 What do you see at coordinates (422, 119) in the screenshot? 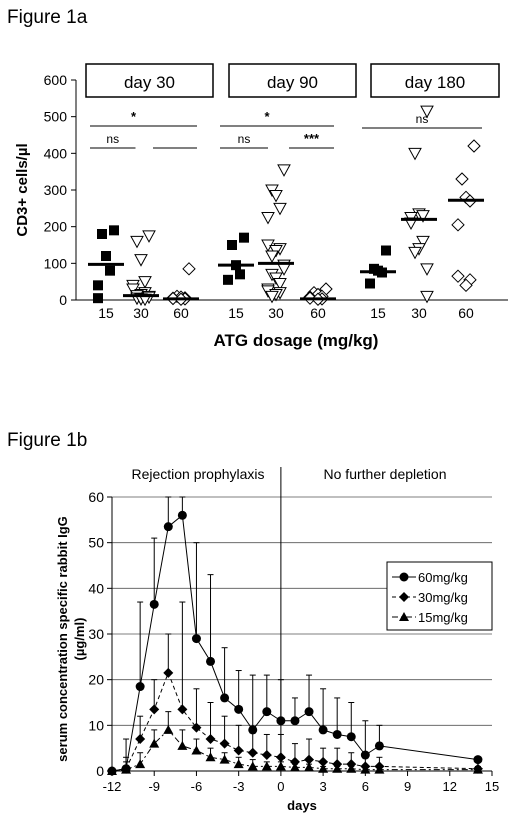
I see `significance-label: ns` at bounding box center [422, 119].